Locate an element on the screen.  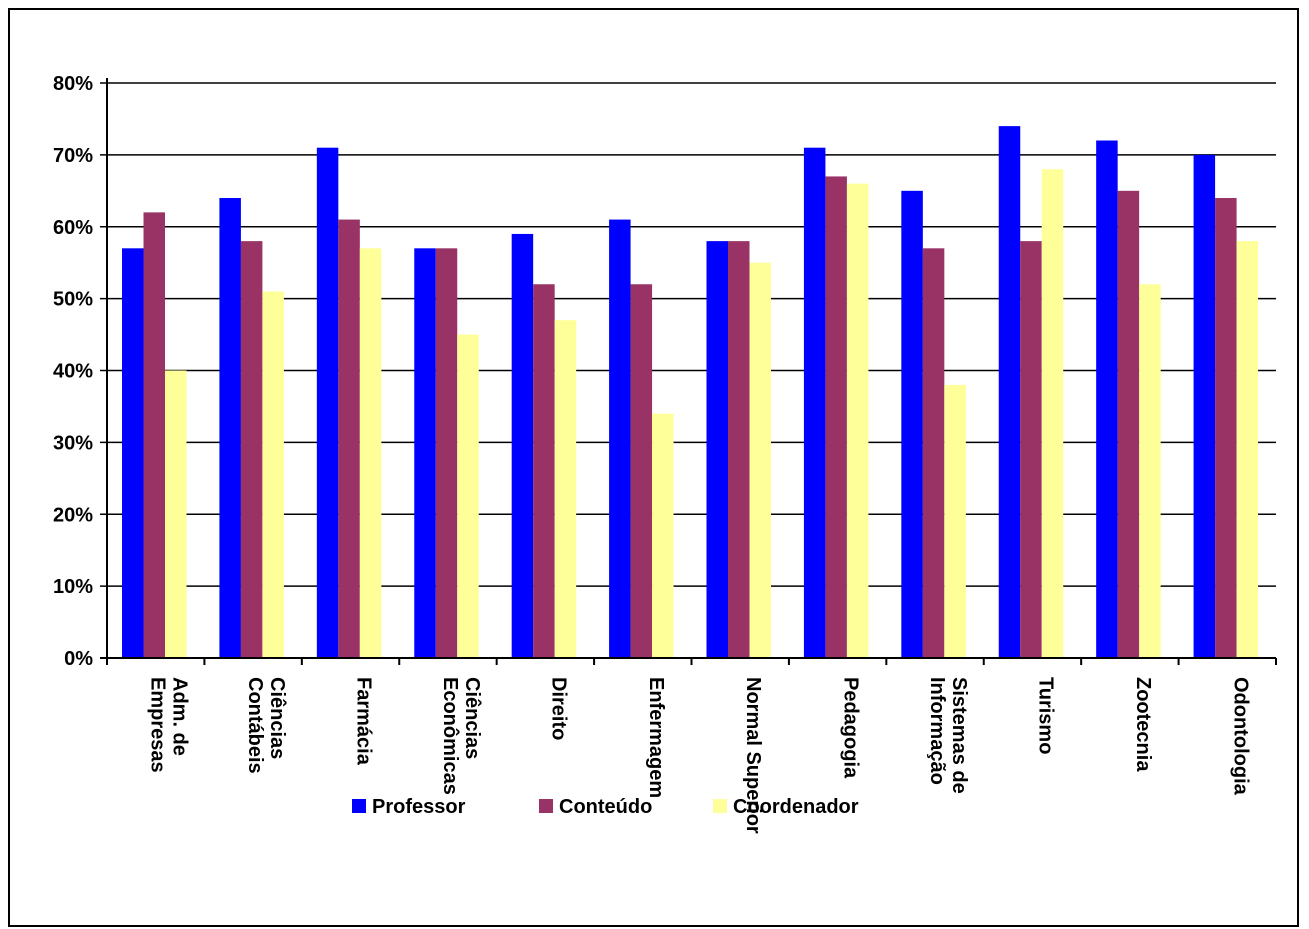
x-category-label: Direito is located at coordinates (558, 708).